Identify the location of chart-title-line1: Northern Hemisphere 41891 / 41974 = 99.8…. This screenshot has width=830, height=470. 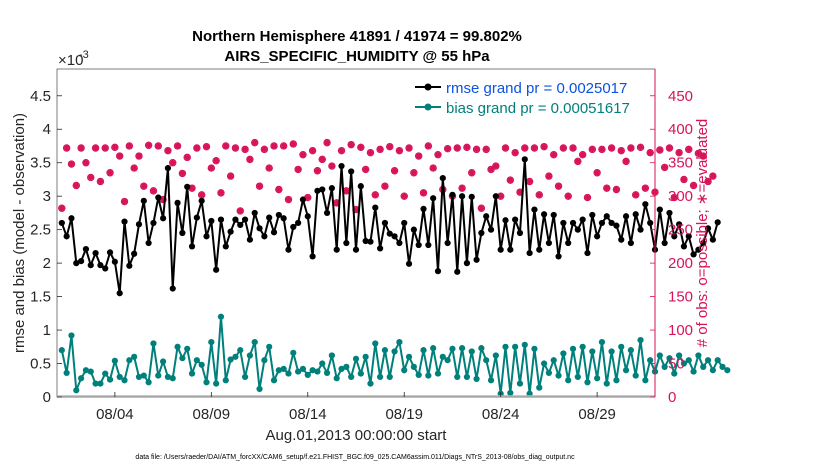
(357, 36).